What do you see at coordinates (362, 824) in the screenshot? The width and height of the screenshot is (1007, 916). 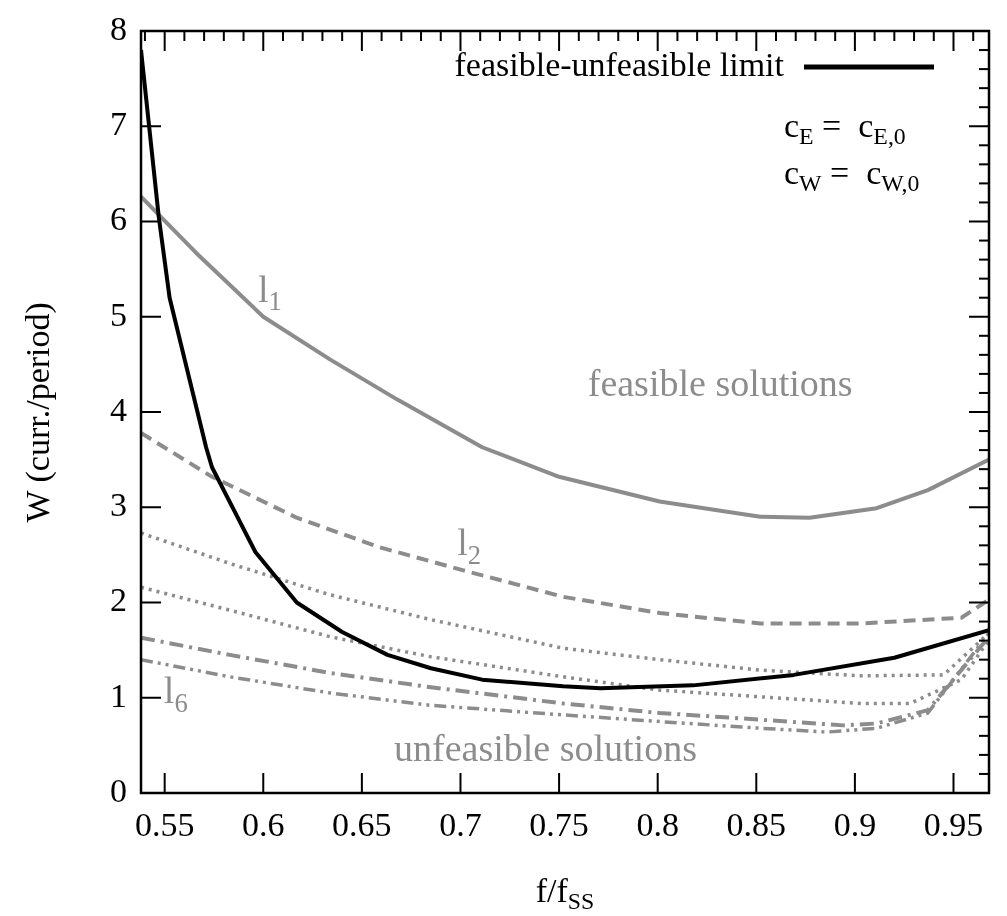 I see `x-tick-label: 0.65` at bounding box center [362, 824].